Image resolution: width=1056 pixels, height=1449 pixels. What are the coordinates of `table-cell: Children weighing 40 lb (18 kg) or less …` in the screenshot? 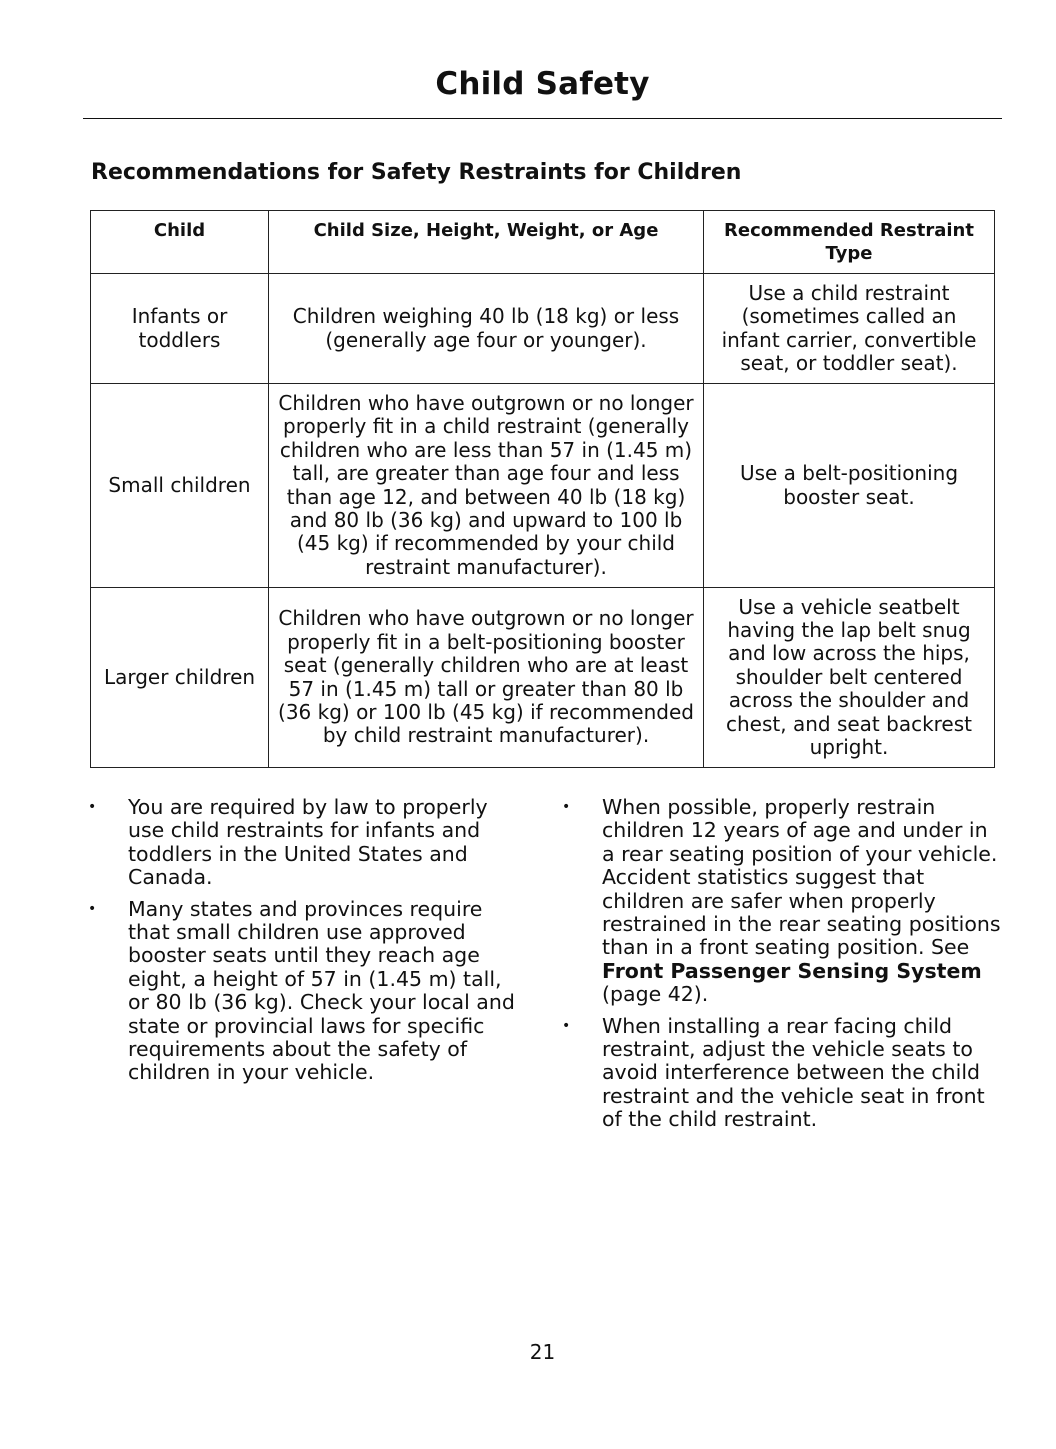 It's located at (486, 328).